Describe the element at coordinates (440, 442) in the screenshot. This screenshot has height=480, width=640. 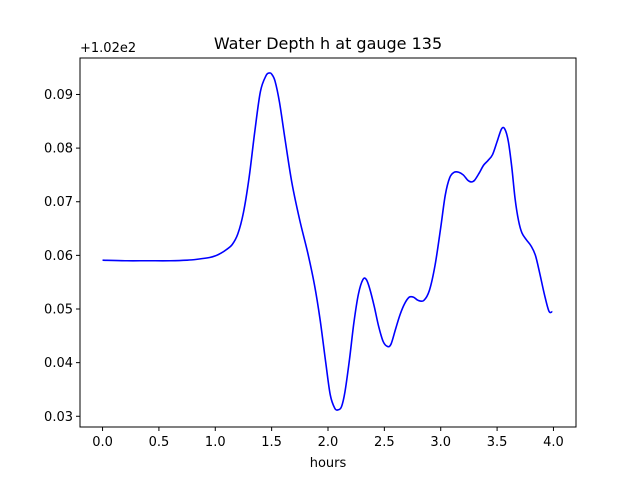
I see `x-tick-label: 3.0` at that location.